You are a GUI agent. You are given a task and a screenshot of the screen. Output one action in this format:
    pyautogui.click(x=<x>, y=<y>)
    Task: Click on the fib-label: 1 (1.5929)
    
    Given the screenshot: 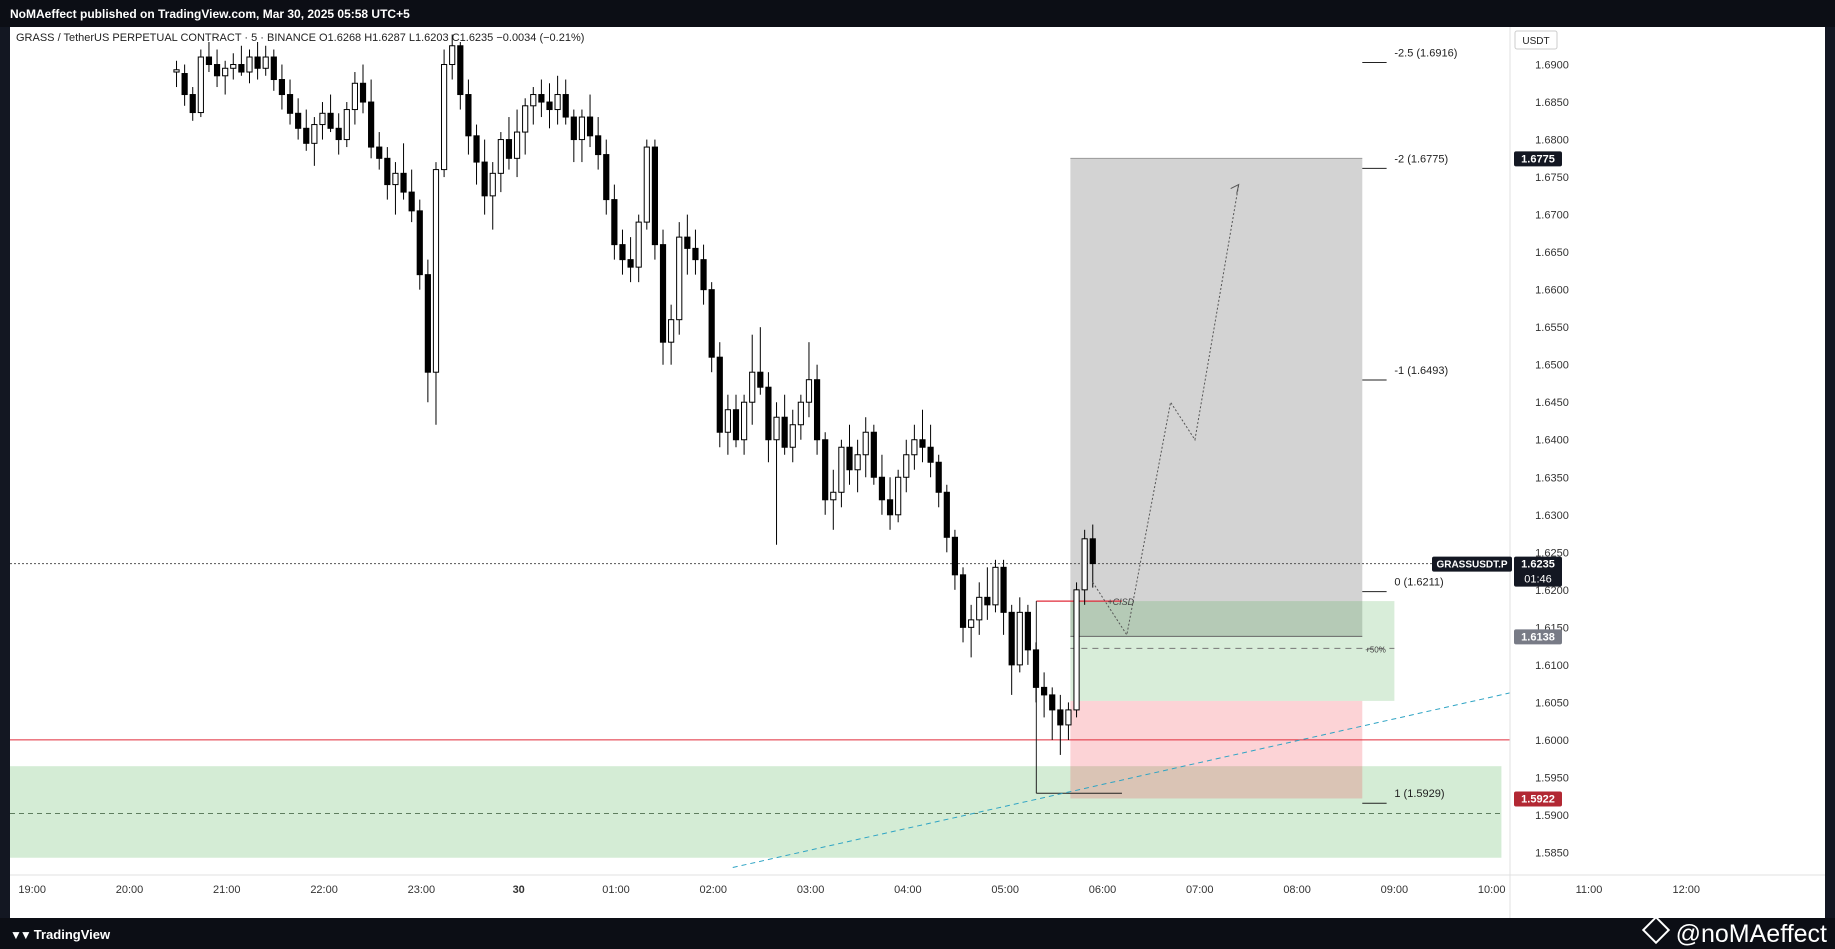 What is the action you would take?
    pyautogui.click(x=1419, y=794)
    